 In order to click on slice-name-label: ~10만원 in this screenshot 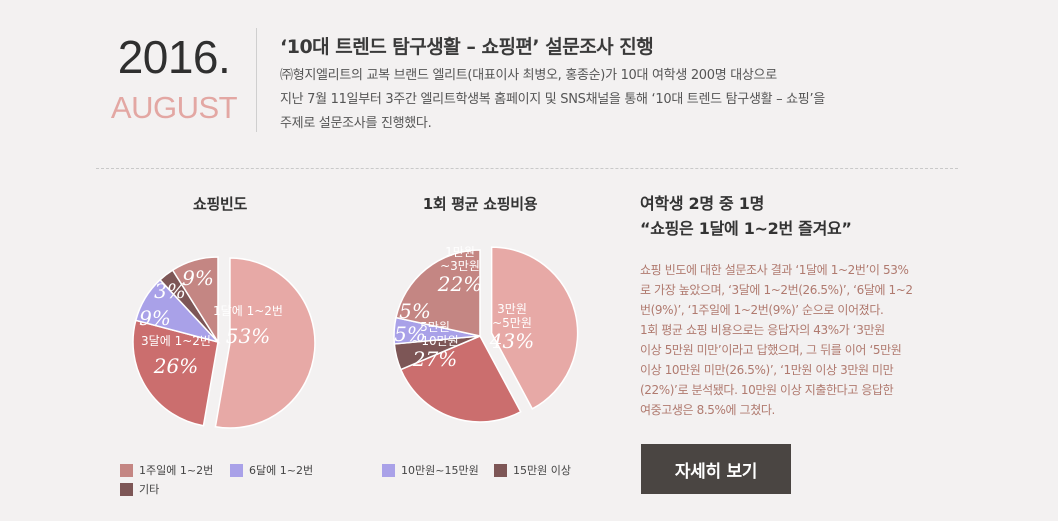, I will do `click(434, 341)`.